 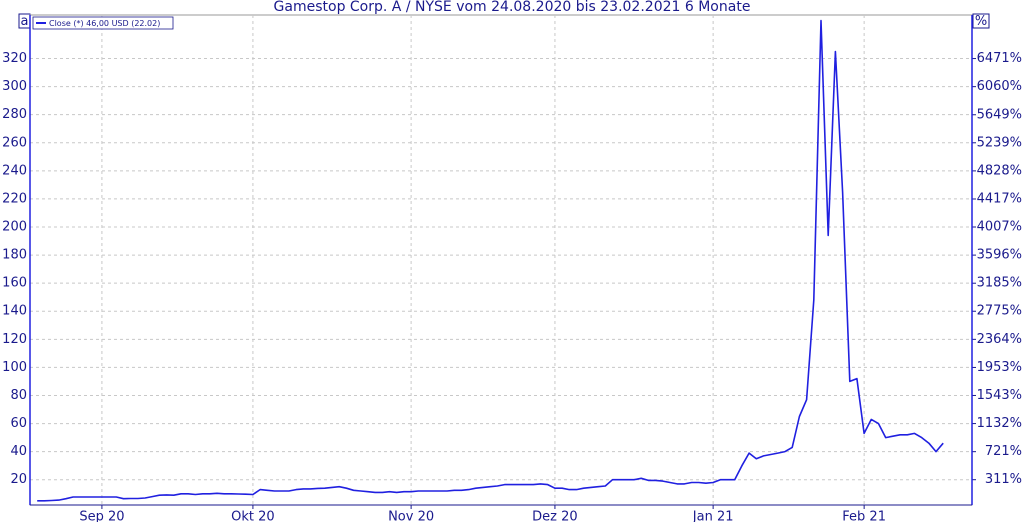 I want to click on y-tick-label: 300, so click(x=14, y=86).